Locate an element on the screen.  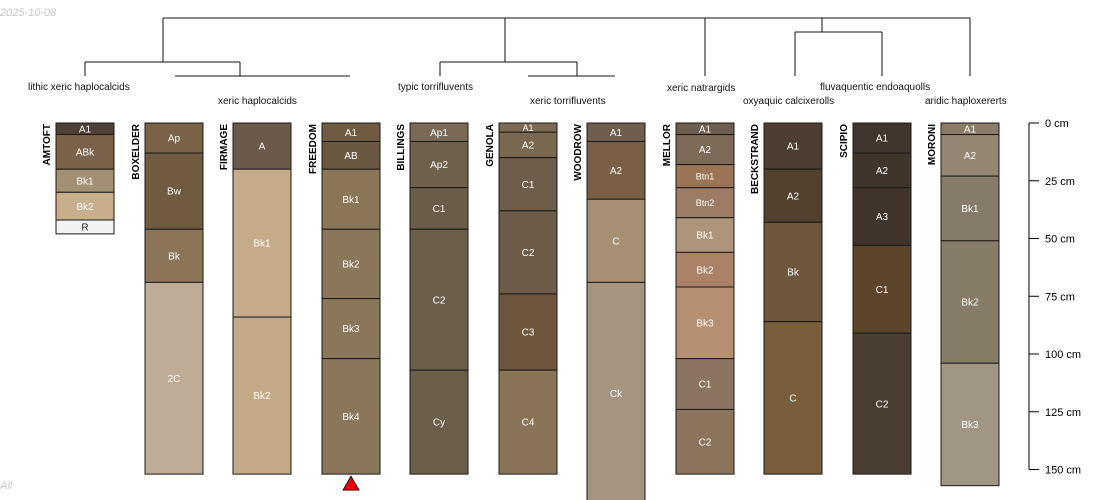
profile-moroni: A1 A2 Bk1 Bk2 Bk3 MORONI is located at coordinates (963, 304).